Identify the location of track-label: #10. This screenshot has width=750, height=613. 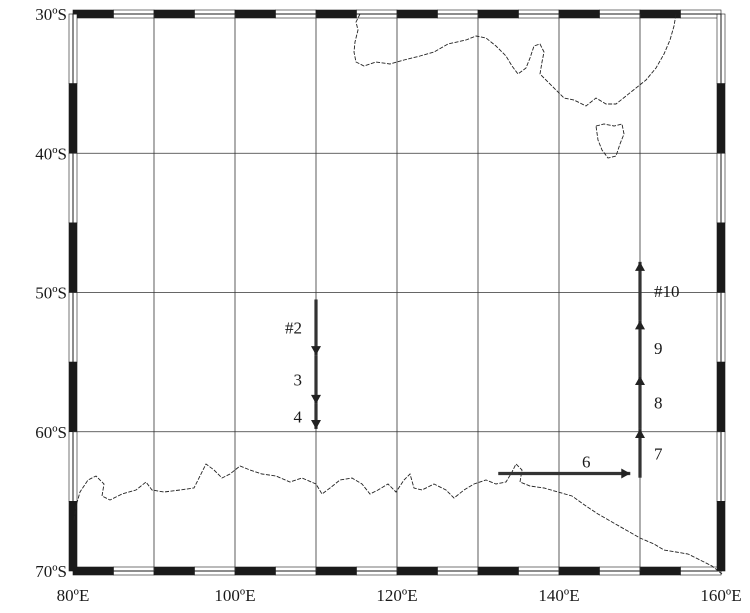
(667, 291).